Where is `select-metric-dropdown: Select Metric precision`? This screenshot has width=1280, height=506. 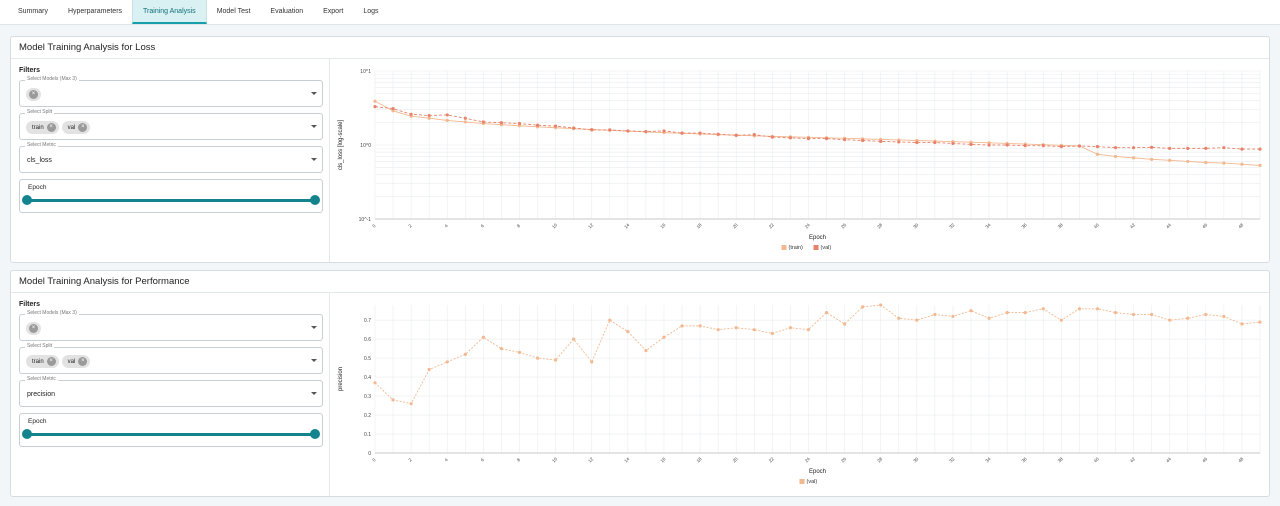
select-metric-dropdown: Select Metric precision is located at coordinates (171, 391).